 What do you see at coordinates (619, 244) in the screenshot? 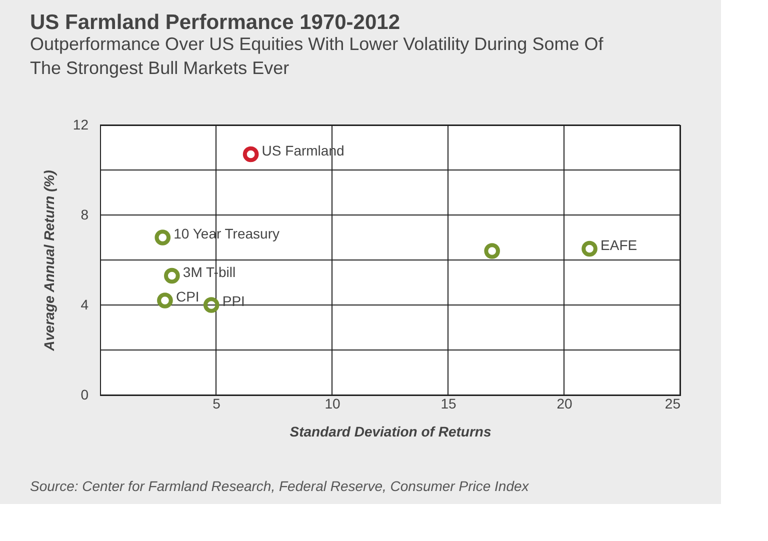
I see `annotation: EAFE` at bounding box center [619, 244].